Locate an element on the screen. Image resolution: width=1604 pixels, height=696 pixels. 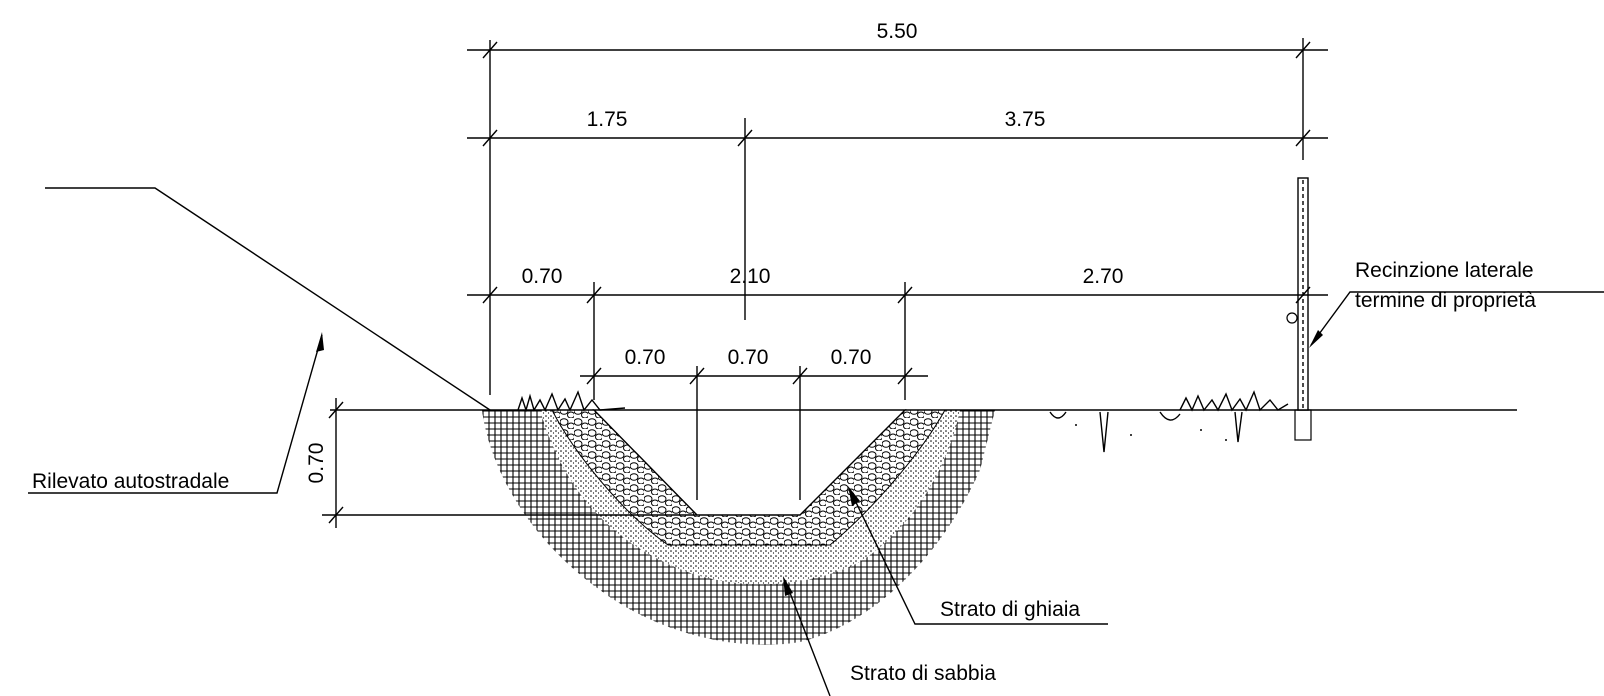
fence-footing is located at coordinates (1303, 425).